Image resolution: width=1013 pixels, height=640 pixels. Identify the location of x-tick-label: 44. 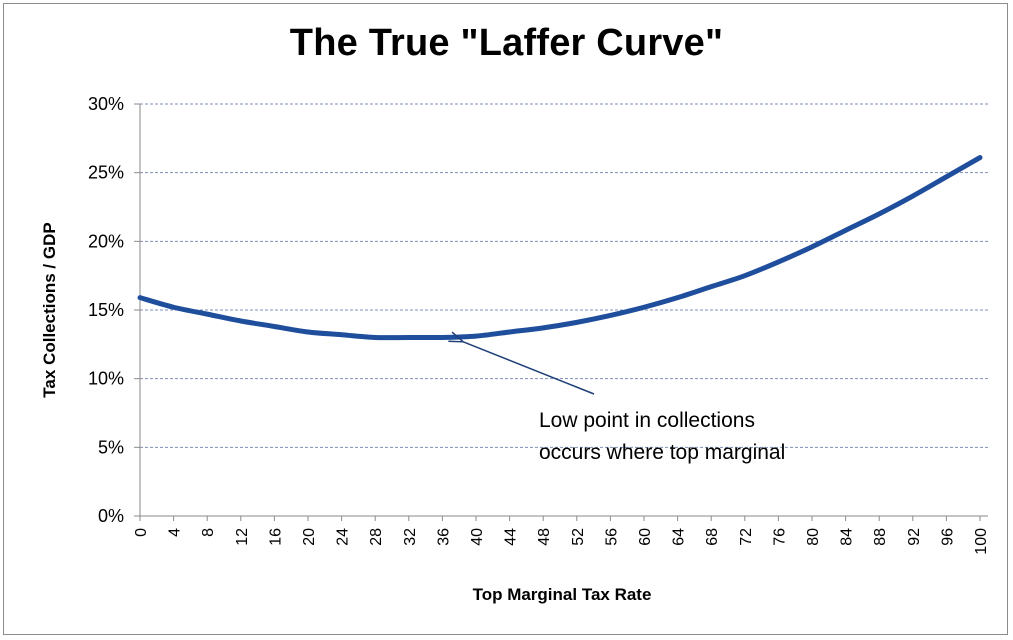
(511, 537).